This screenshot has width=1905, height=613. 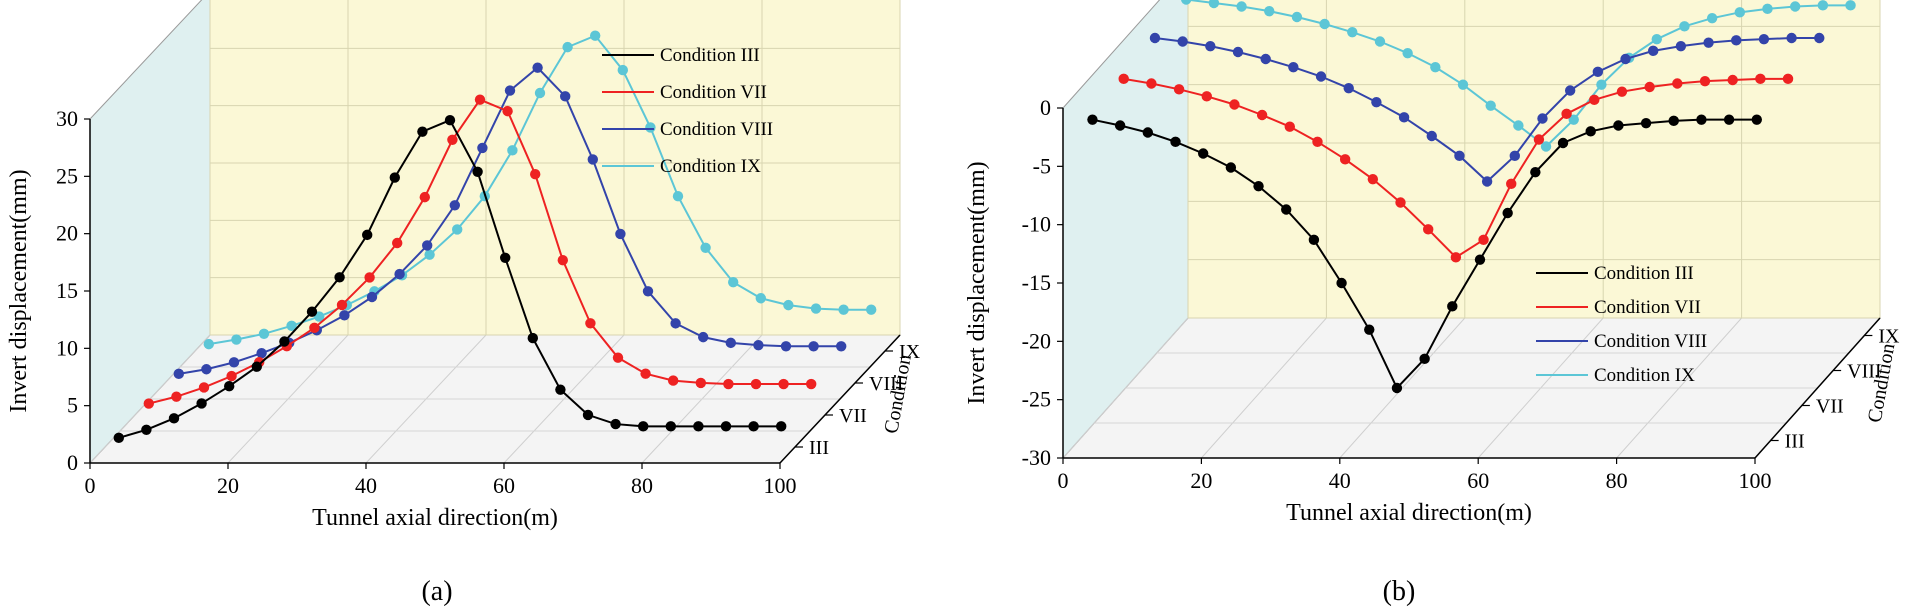 I want to click on legend-label: Condition III, so click(x=710, y=55).